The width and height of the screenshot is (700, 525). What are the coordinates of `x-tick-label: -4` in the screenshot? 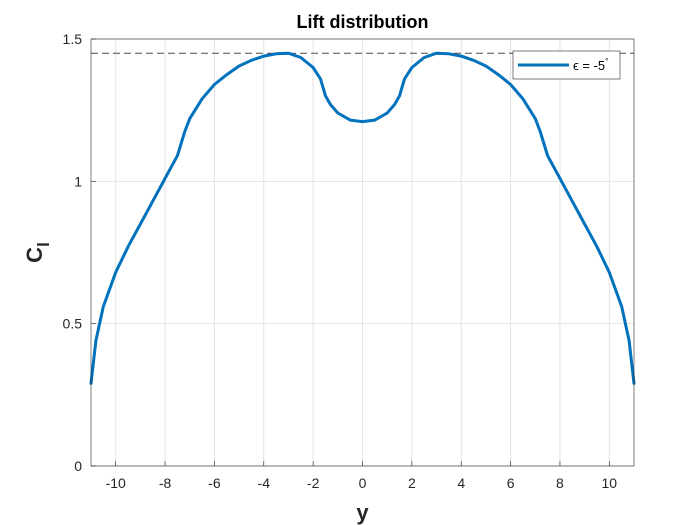 It's located at (264, 483).